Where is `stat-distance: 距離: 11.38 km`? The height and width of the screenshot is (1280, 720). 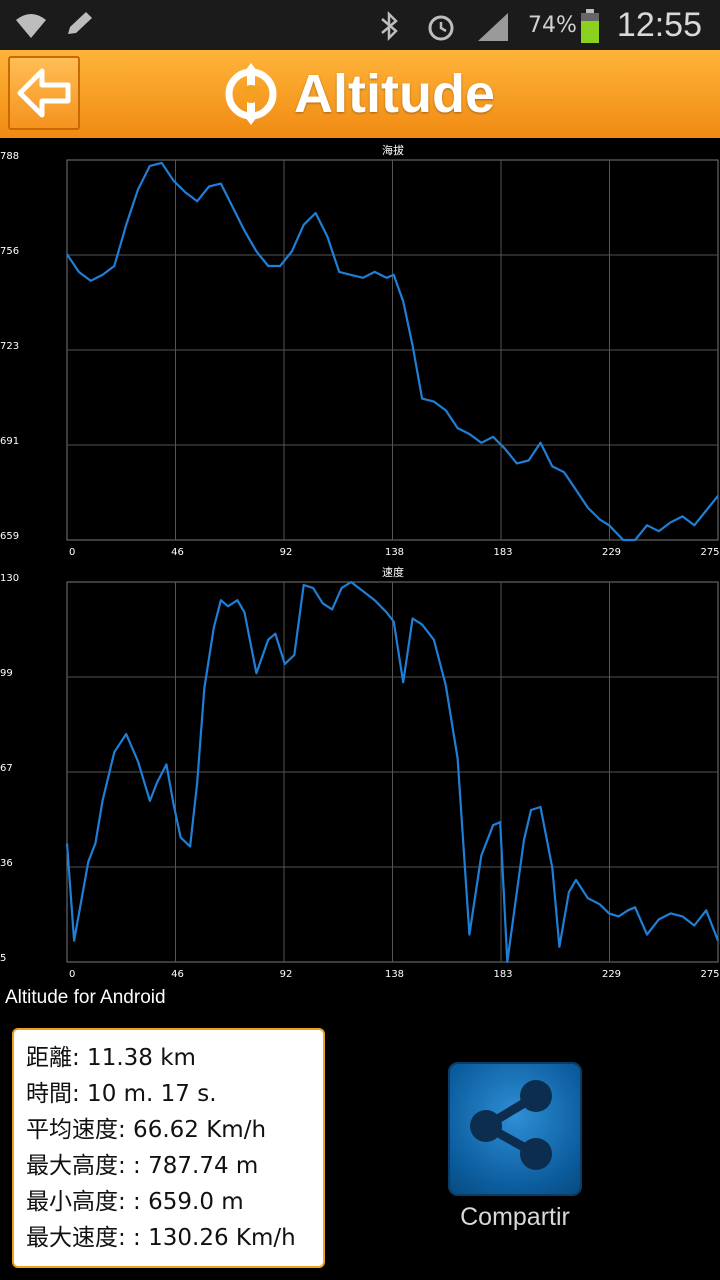 stat-distance: 距離: 11.38 km is located at coordinates (111, 1058).